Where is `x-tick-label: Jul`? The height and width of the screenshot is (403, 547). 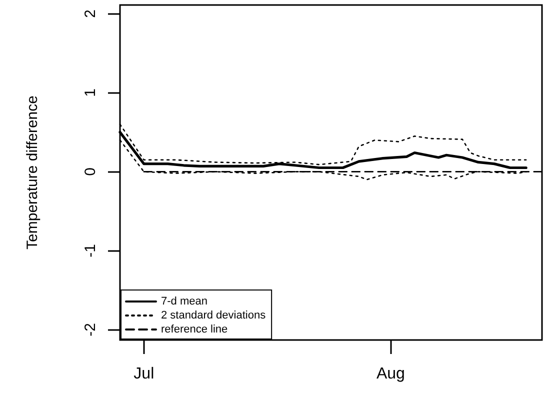
x-tick-label: Jul is located at coordinates (144, 374).